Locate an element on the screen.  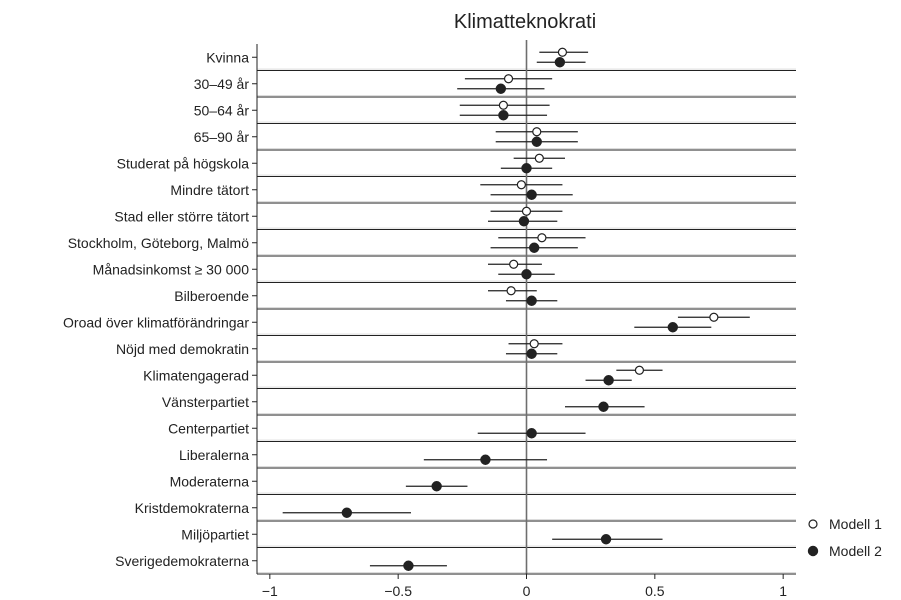
x-tick-label: −0.5 is located at coordinates (398, 591).